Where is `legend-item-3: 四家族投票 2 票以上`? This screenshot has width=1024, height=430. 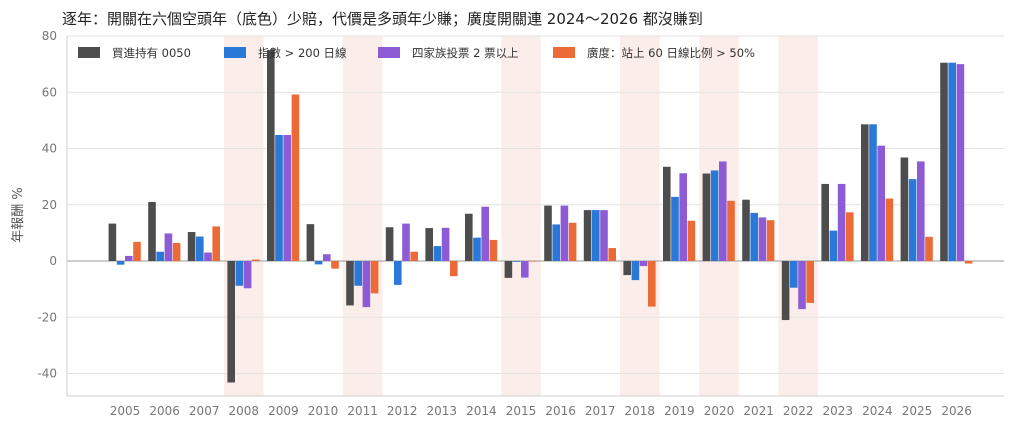
legend-item-3: 四家族投票 2 票以上 is located at coordinates (448, 53).